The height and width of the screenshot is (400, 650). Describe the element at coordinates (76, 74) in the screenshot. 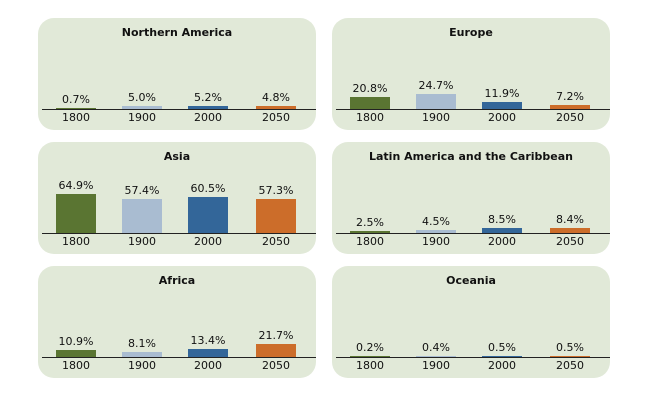

I see `bar-group: 0.7% 1800` at that location.